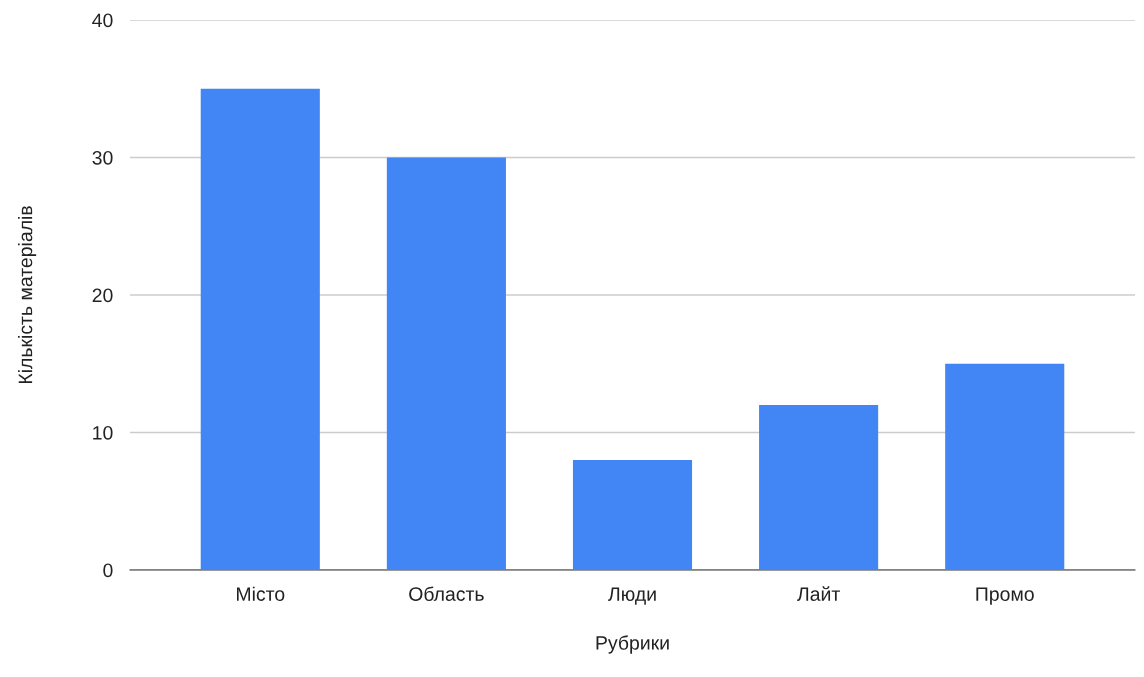  Describe the element at coordinates (632, 644) in the screenshot. I see `x-axis-title: Рубрики` at that location.